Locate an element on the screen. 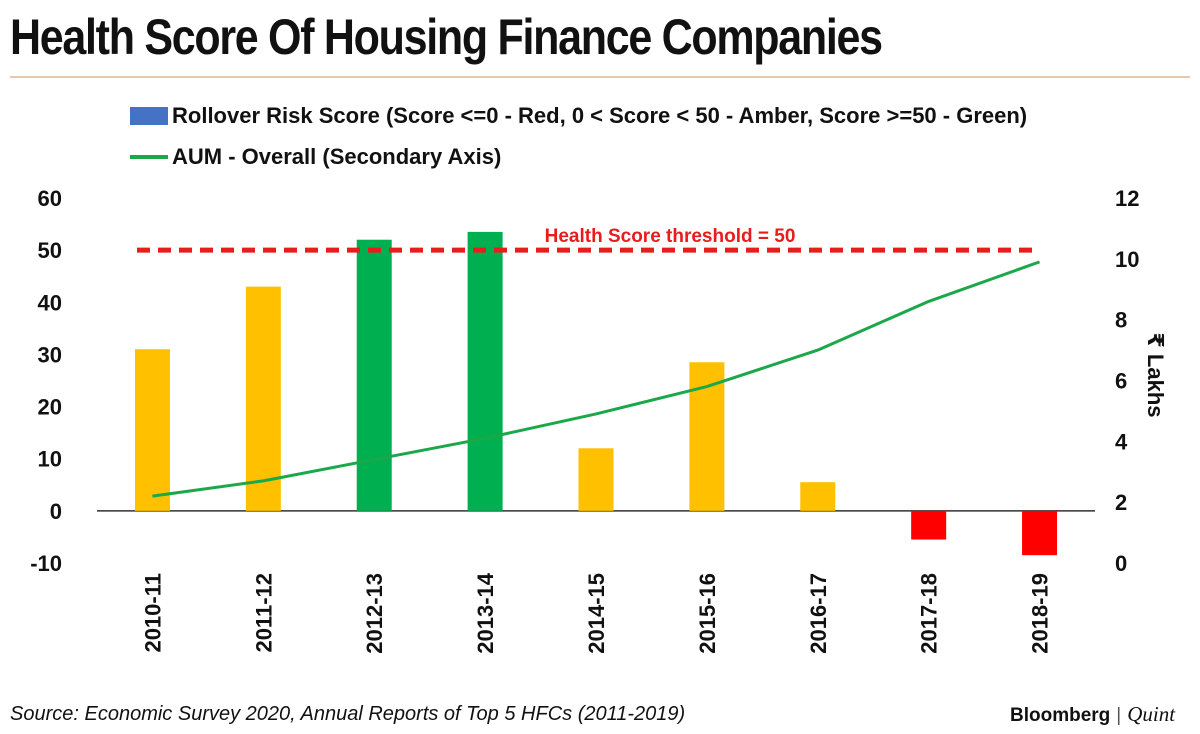  y2-tick-label: 12 is located at coordinates (1127, 198).